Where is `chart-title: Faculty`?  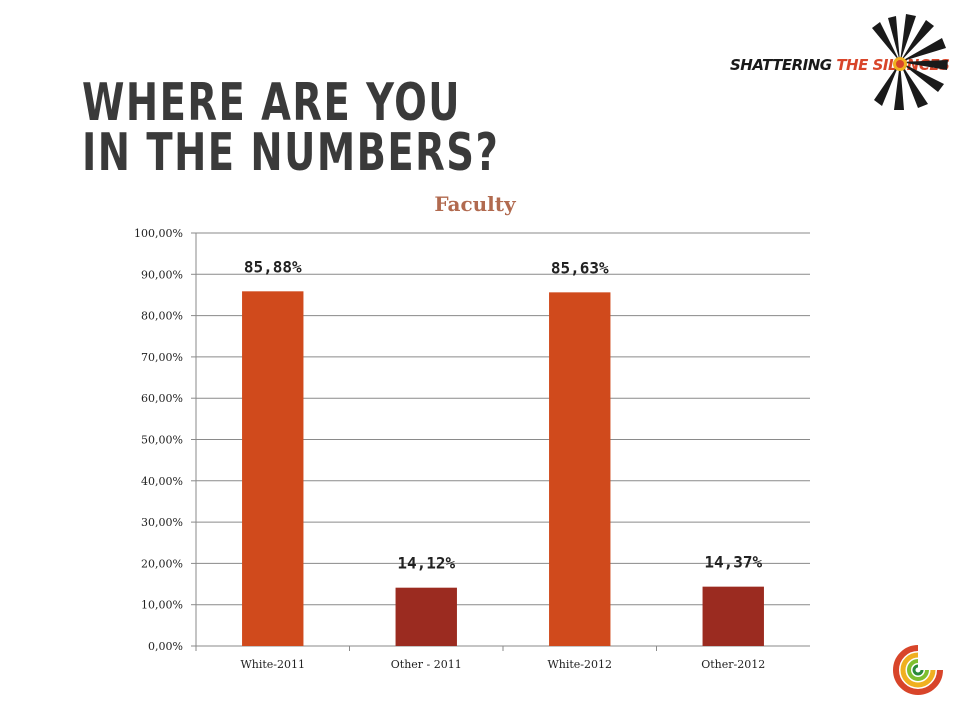
chart-title: Faculty is located at coordinates (475, 204).